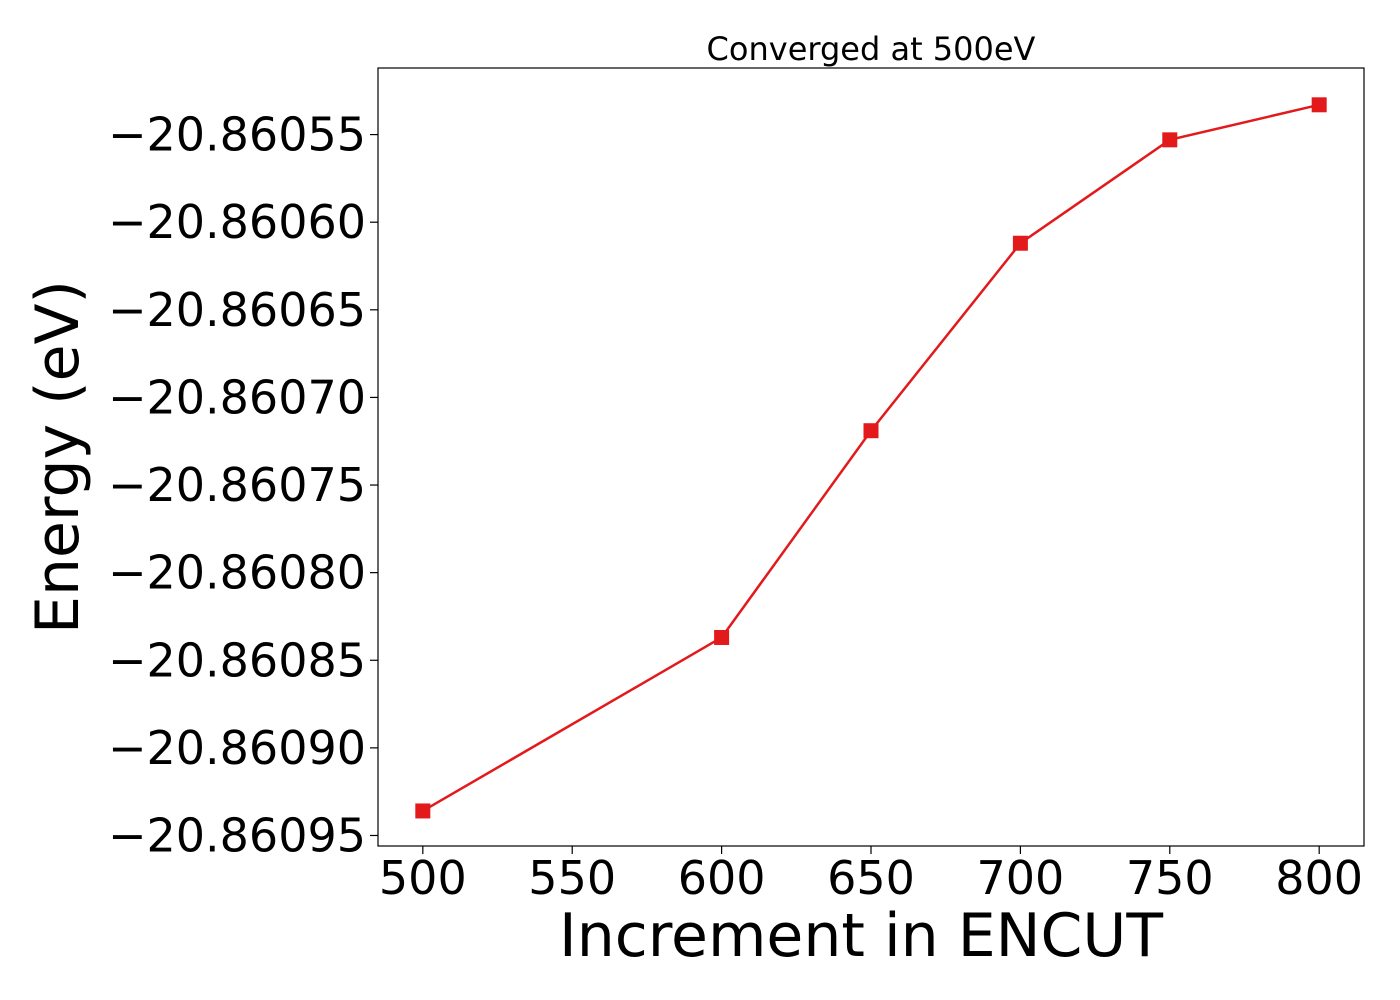  I want to click on x-tick-label: 750, so click(1170, 878).